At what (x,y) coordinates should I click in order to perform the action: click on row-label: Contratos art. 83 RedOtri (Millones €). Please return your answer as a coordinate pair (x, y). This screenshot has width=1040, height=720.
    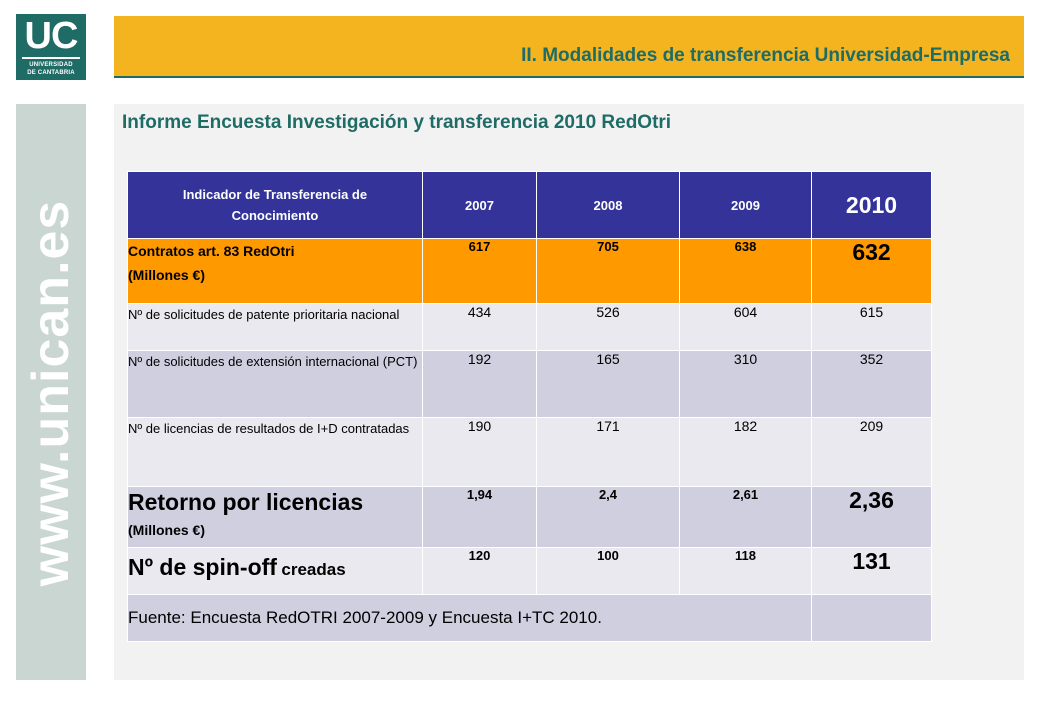
    Looking at the image, I should click on (275, 271).